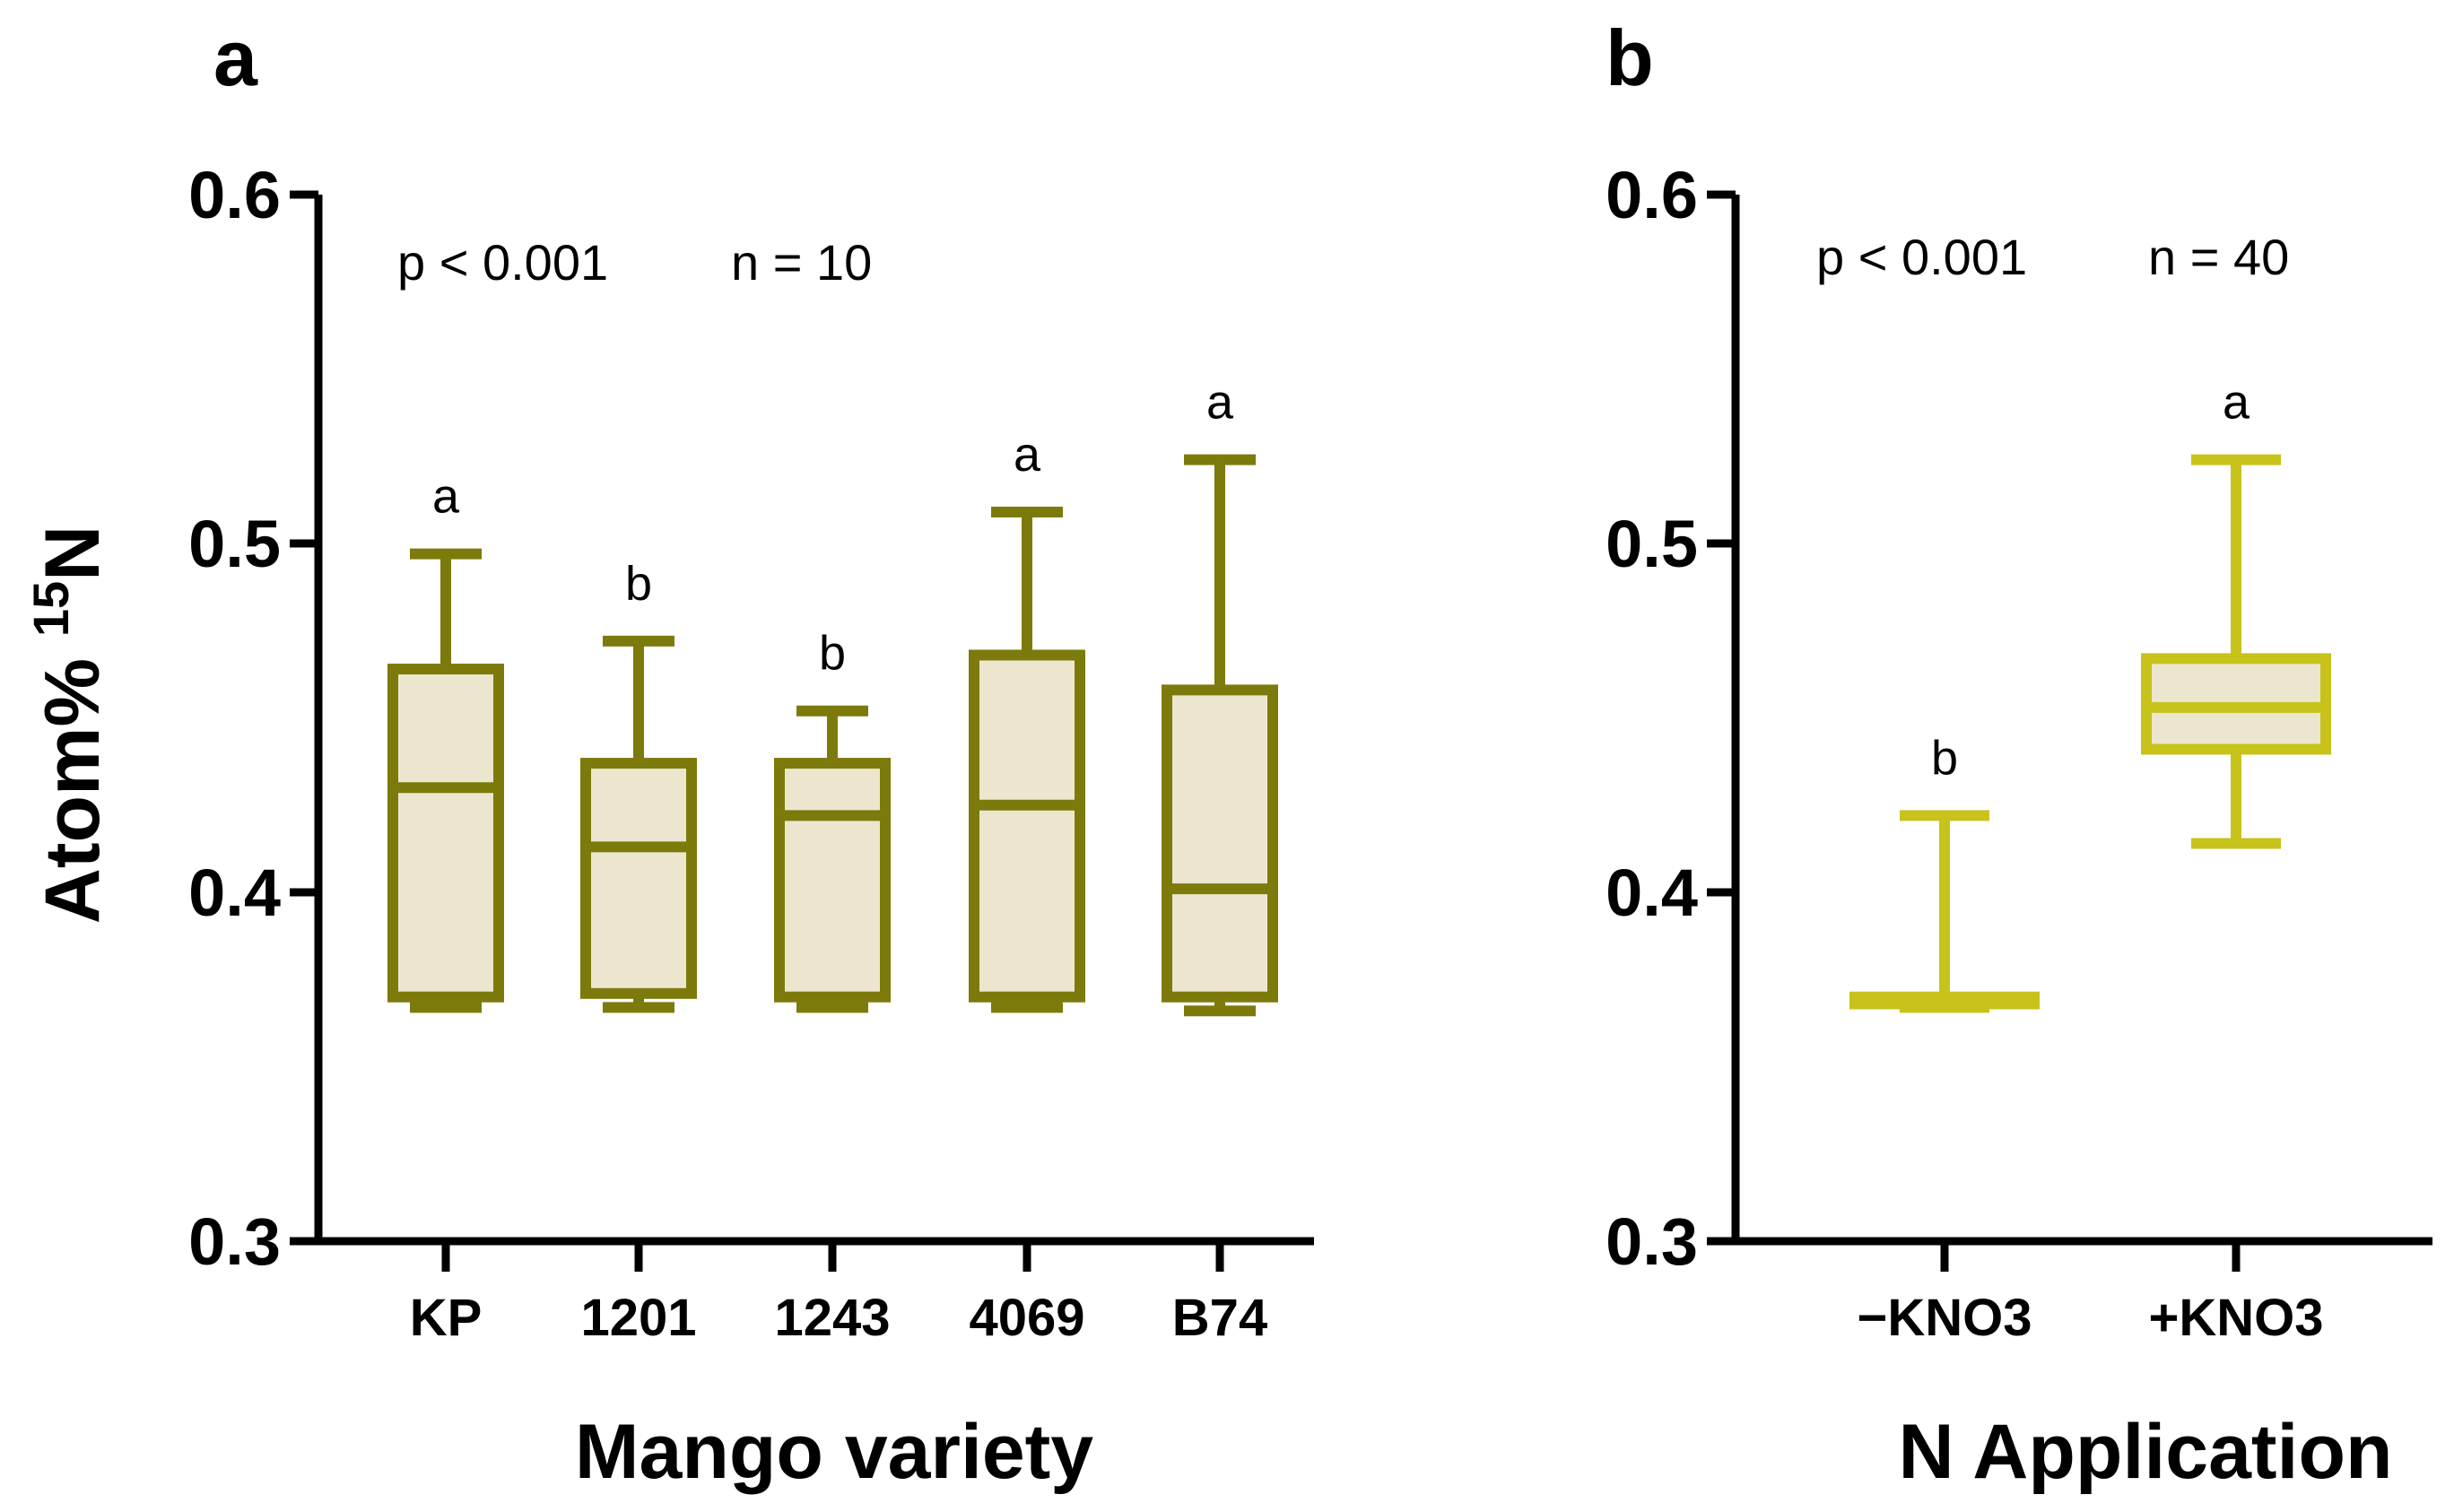 The image size is (2454, 1512). What do you see at coordinates (1026, 1318) in the screenshot?
I see `x-tick-label: 4069` at bounding box center [1026, 1318].